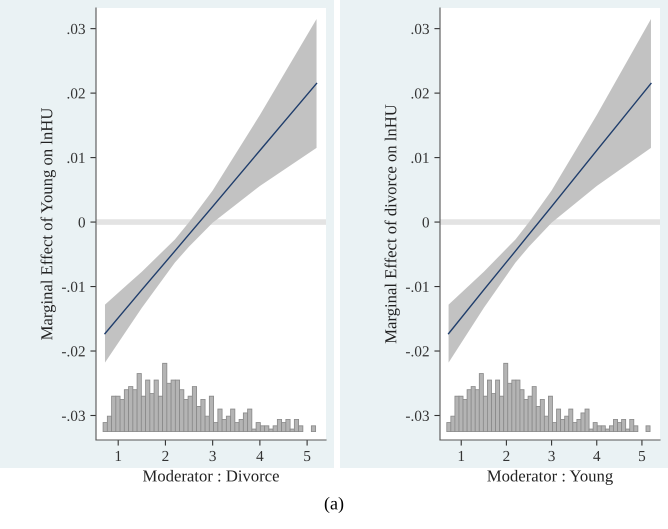  I want to click on y-axis-title: Marginal Effect of divorce on lnHU, so click(392, 224).